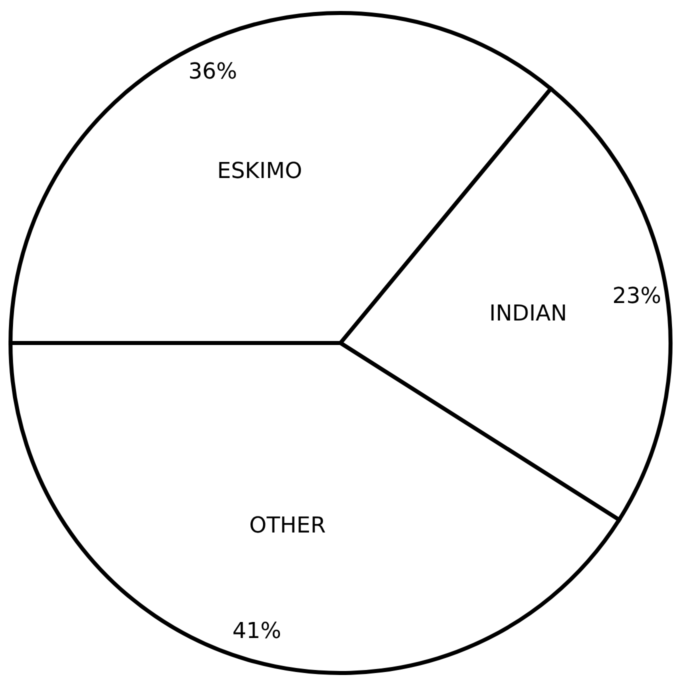 This screenshot has width=681, height=686. I want to click on data-label: 41%, so click(257, 631).